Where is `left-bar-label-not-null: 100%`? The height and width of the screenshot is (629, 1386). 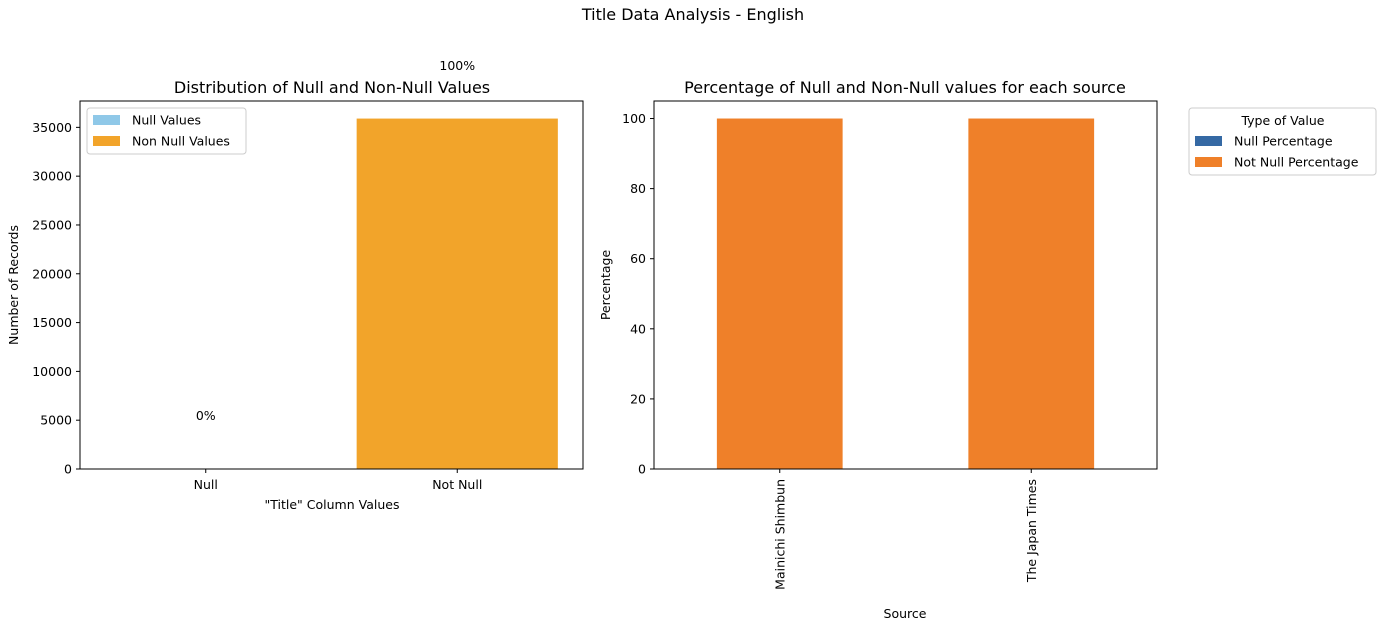
left-bar-label-not-null: 100% is located at coordinates (457, 65).